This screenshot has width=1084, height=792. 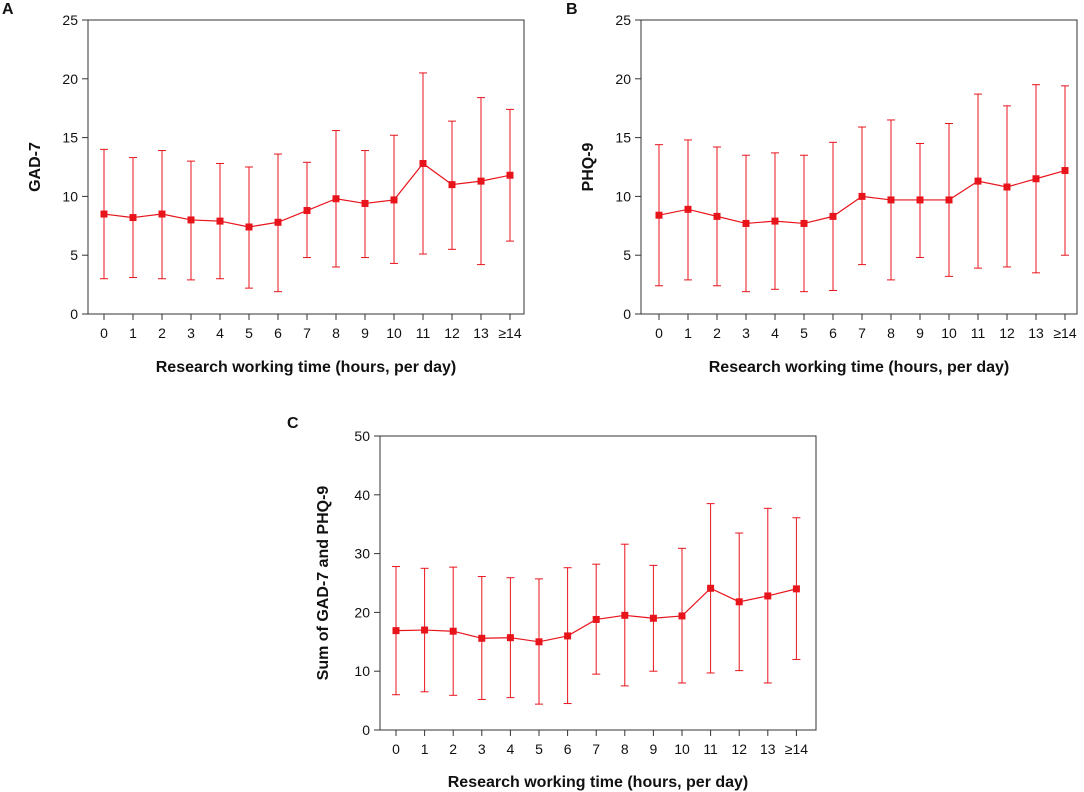 I want to click on panel-a-y-tick-label: 20, so click(x=70, y=79).